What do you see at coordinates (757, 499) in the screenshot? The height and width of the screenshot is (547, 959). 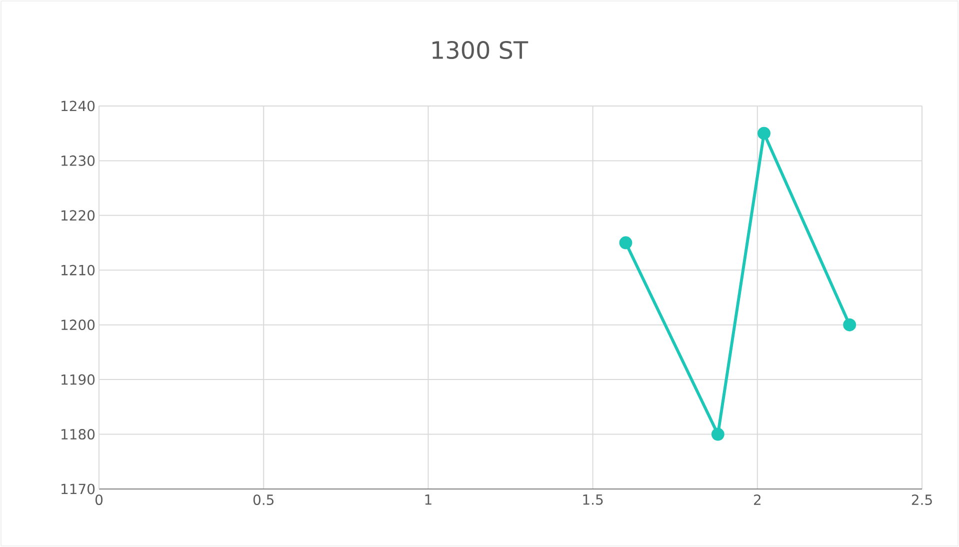 I see `x-tick-label: 2` at bounding box center [757, 499].